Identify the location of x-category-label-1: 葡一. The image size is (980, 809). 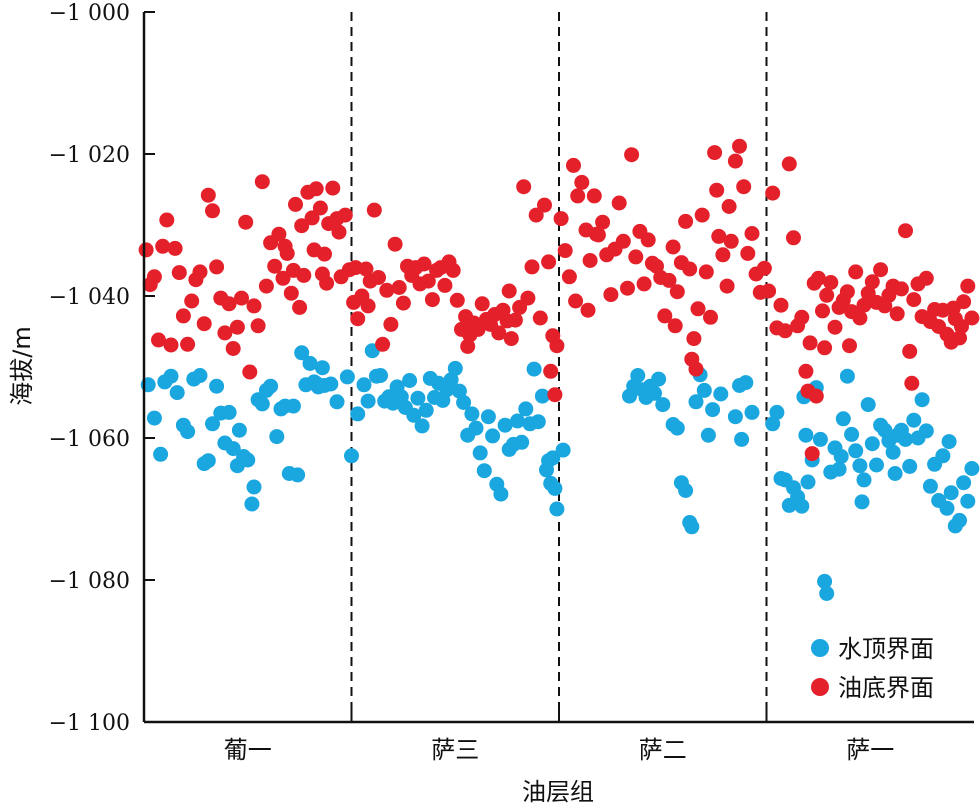
(248, 750).